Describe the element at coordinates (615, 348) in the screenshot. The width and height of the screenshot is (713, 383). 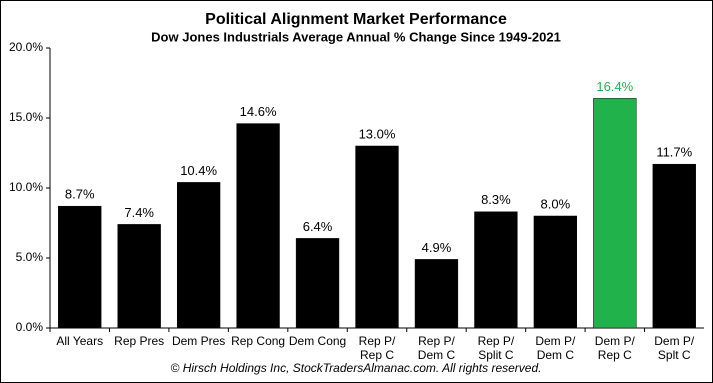
I see `x-tick-label: Dem P/Rep C` at that location.